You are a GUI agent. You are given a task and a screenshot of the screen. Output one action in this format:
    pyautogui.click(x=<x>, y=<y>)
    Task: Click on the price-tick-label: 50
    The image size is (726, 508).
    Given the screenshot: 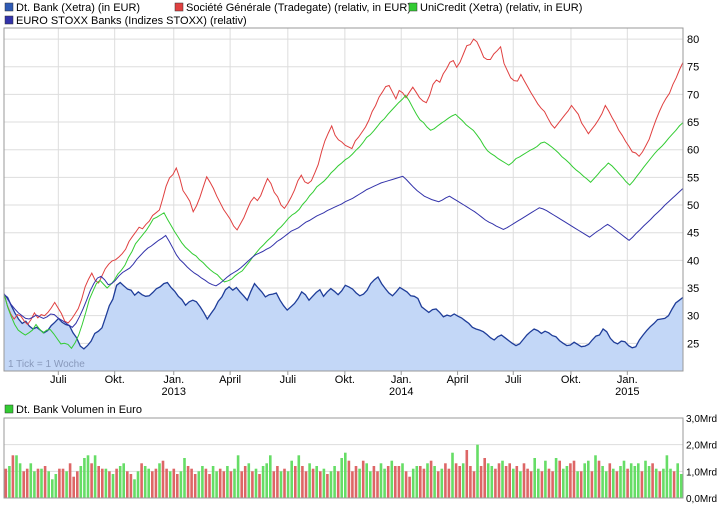 What is the action you would take?
    pyautogui.click(x=693, y=206)
    